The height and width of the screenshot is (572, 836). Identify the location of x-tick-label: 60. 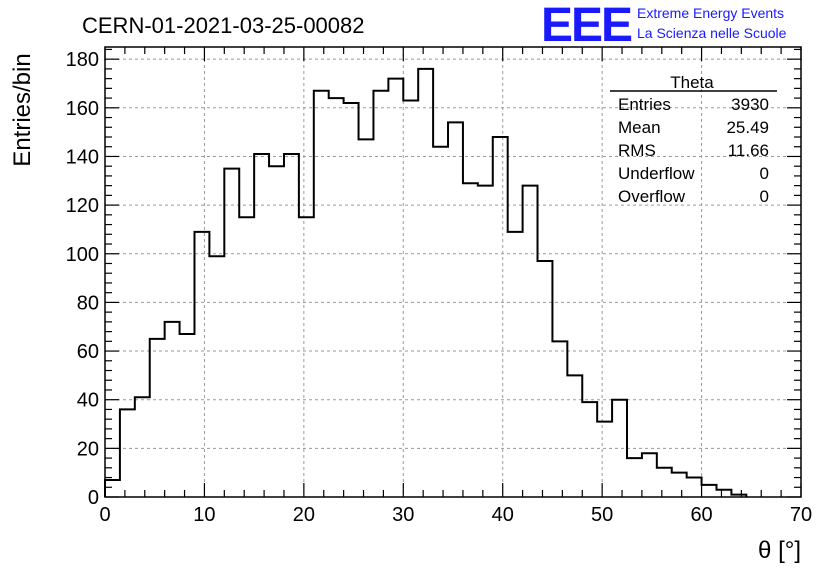
(701, 515).